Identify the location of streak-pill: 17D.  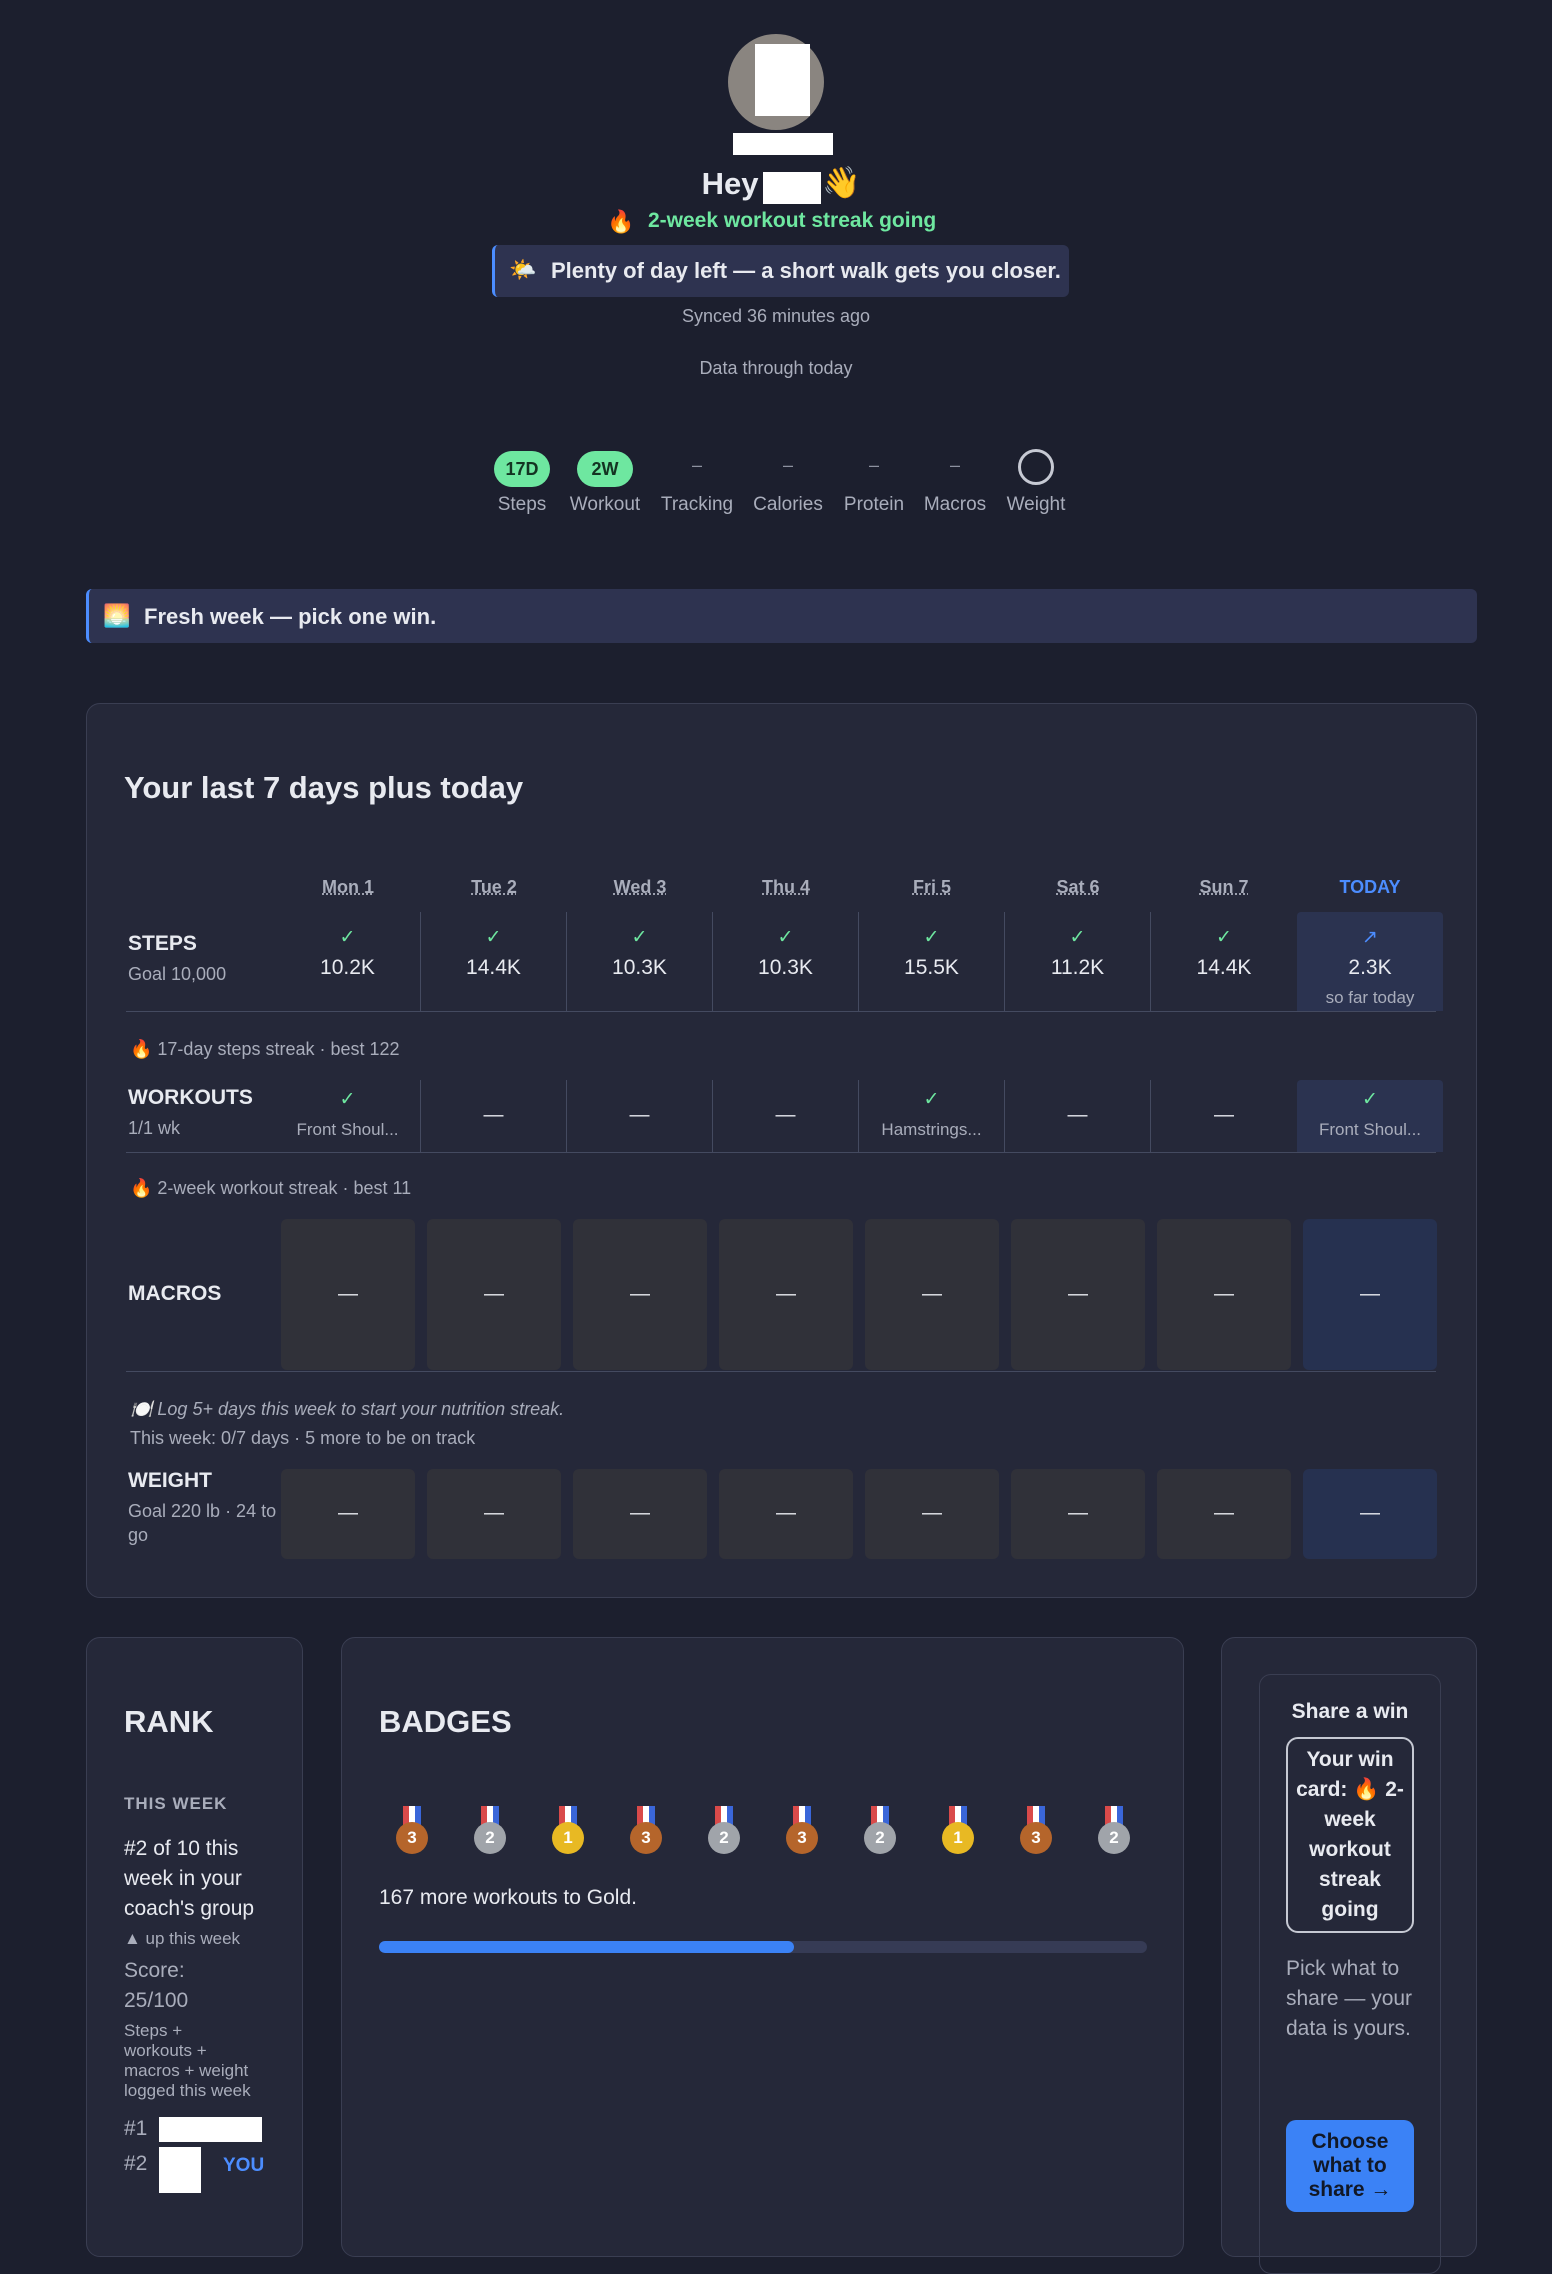
(522, 469).